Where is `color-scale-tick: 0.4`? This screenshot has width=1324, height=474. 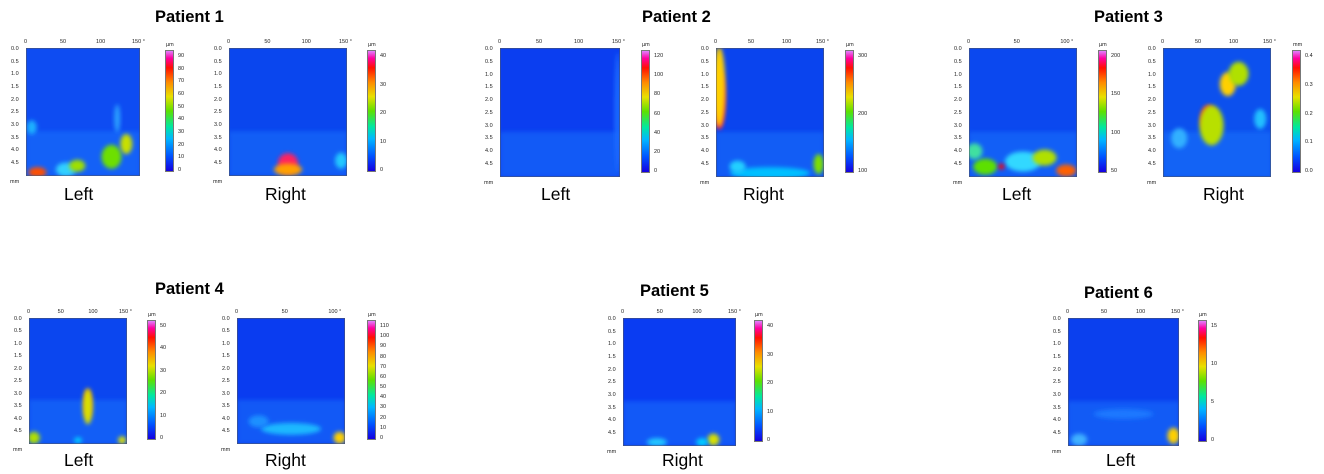
color-scale-tick: 0.4 is located at coordinates (1309, 56).